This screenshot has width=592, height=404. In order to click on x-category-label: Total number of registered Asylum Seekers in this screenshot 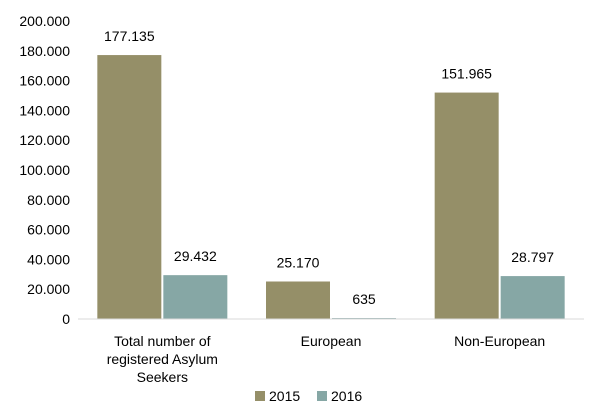, I will do `click(162, 359)`.